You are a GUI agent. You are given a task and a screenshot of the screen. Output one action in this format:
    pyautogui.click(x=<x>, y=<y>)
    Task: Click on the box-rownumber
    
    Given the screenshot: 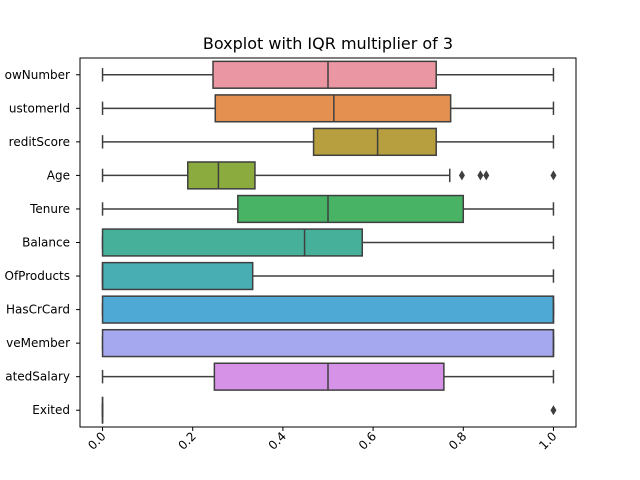 What is the action you would take?
    pyautogui.click(x=328, y=74)
    